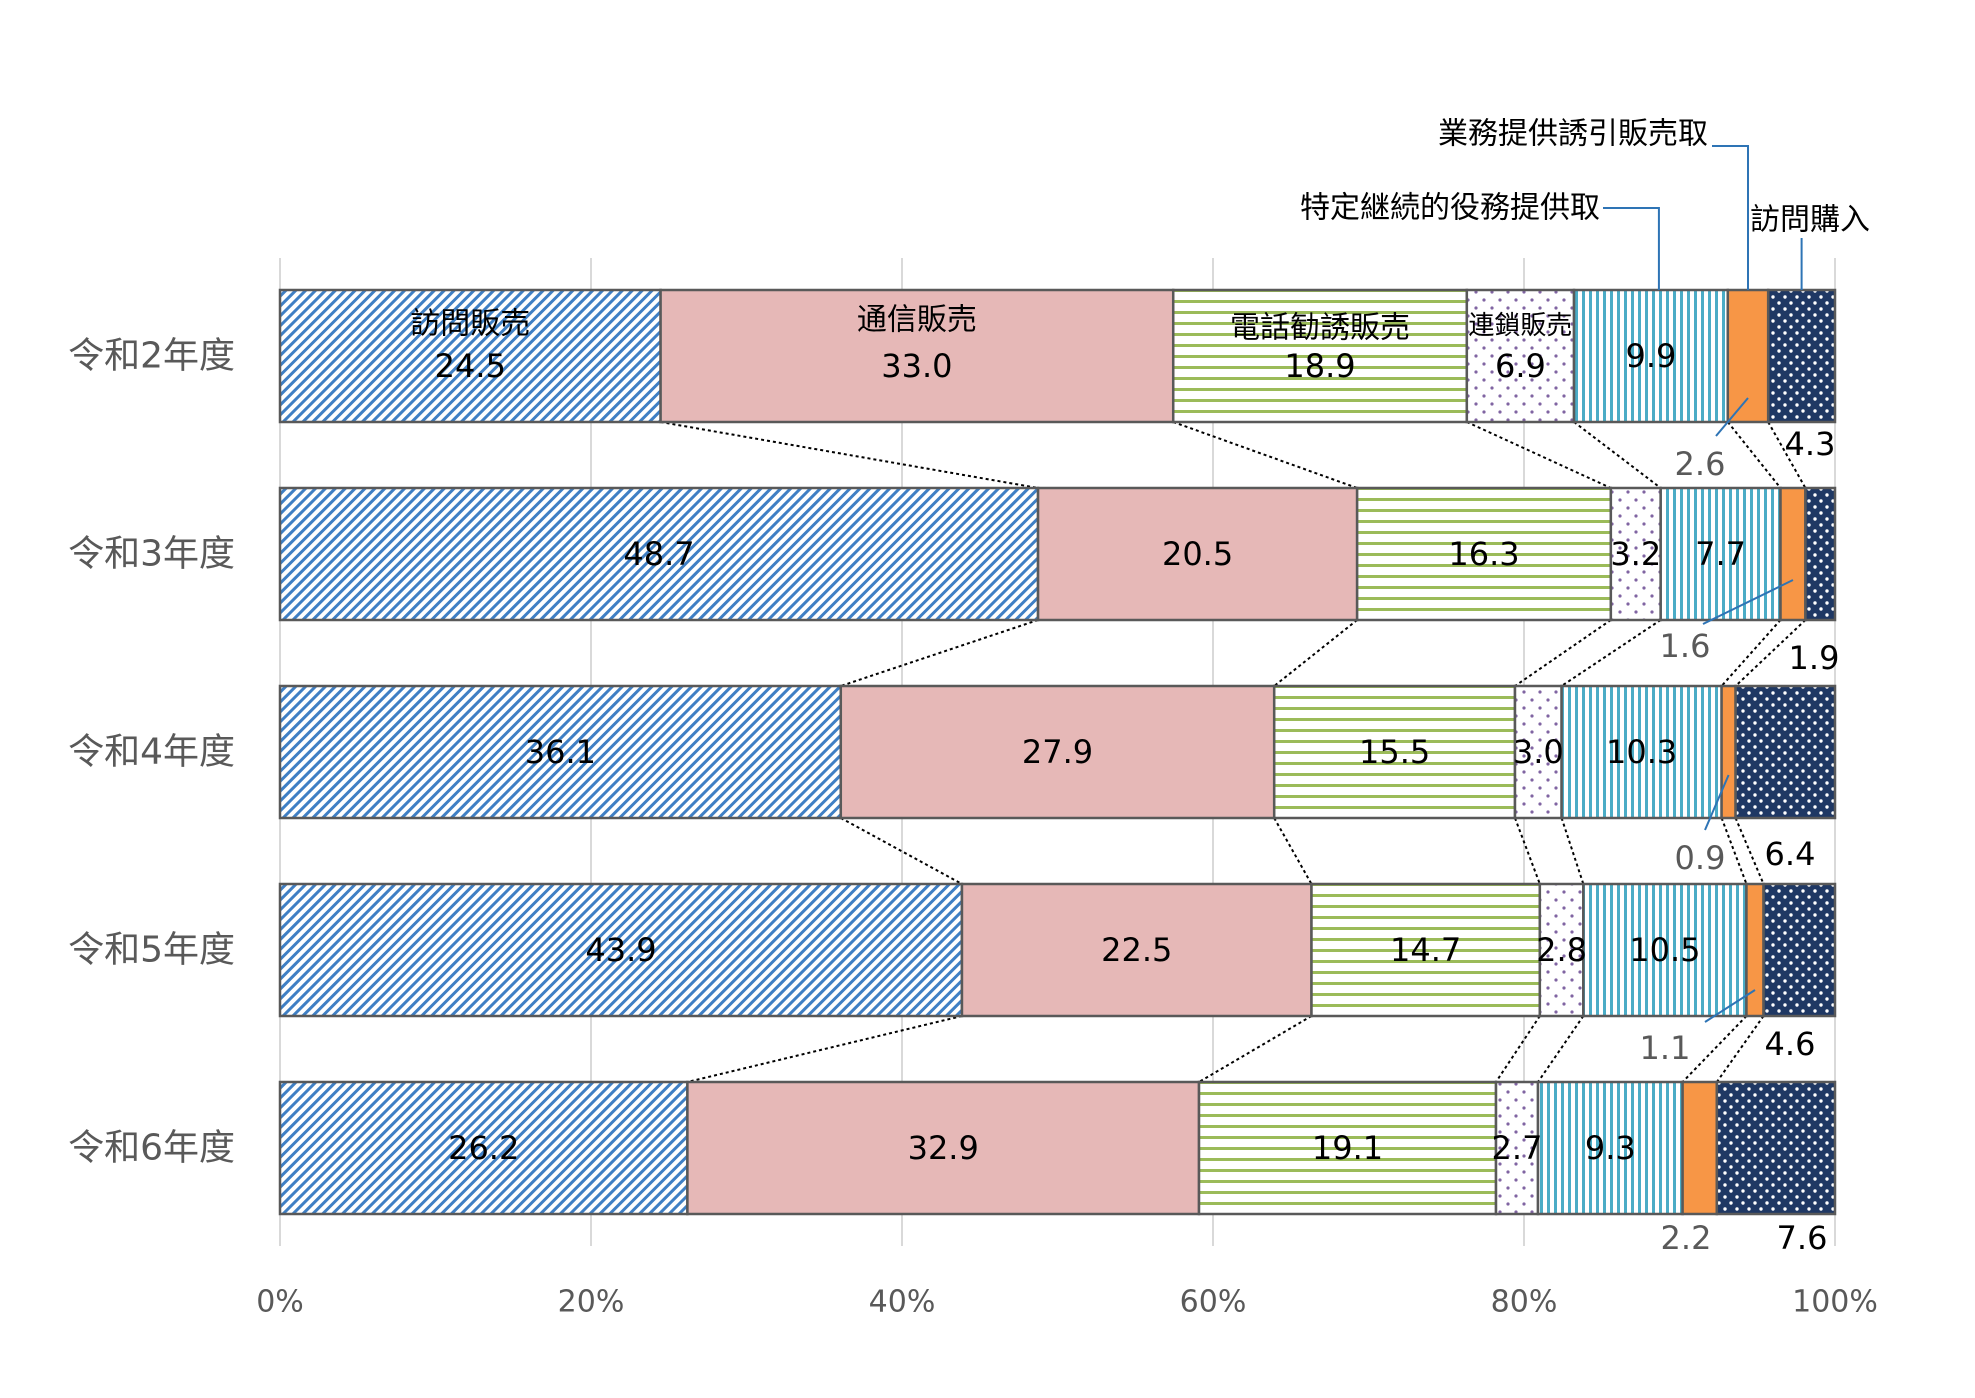 This screenshot has height=1398, width=1975. What do you see at coordinates (1685, 646) in the screenshot?
I see `data-label-small: 1.6` at bounding box center [1685, 646].